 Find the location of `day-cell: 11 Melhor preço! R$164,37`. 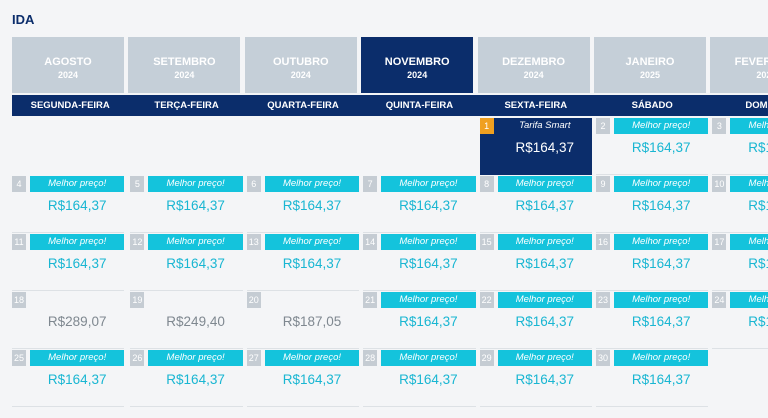

day-cell: 11 Melhor preço! R$164,37 is located at coordinates (68, 262).